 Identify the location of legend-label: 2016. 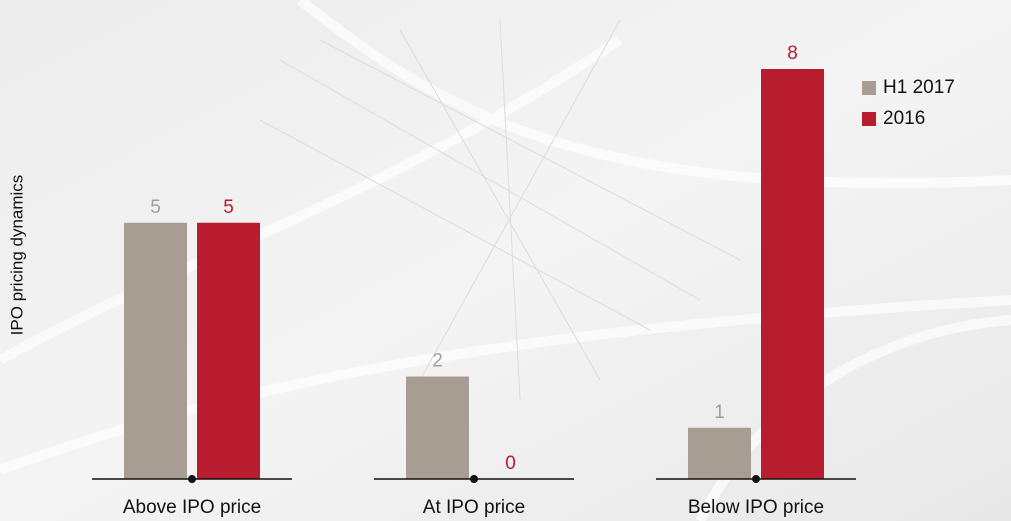
(904, 118).